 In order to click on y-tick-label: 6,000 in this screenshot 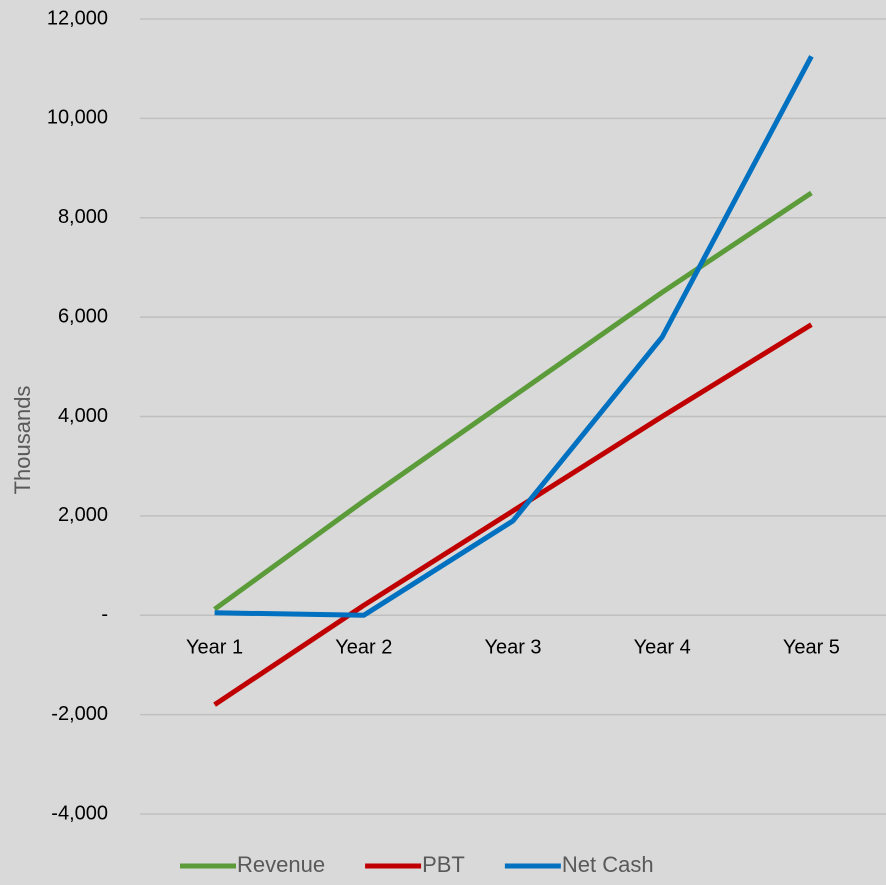, I will do `click(83, 316)`.